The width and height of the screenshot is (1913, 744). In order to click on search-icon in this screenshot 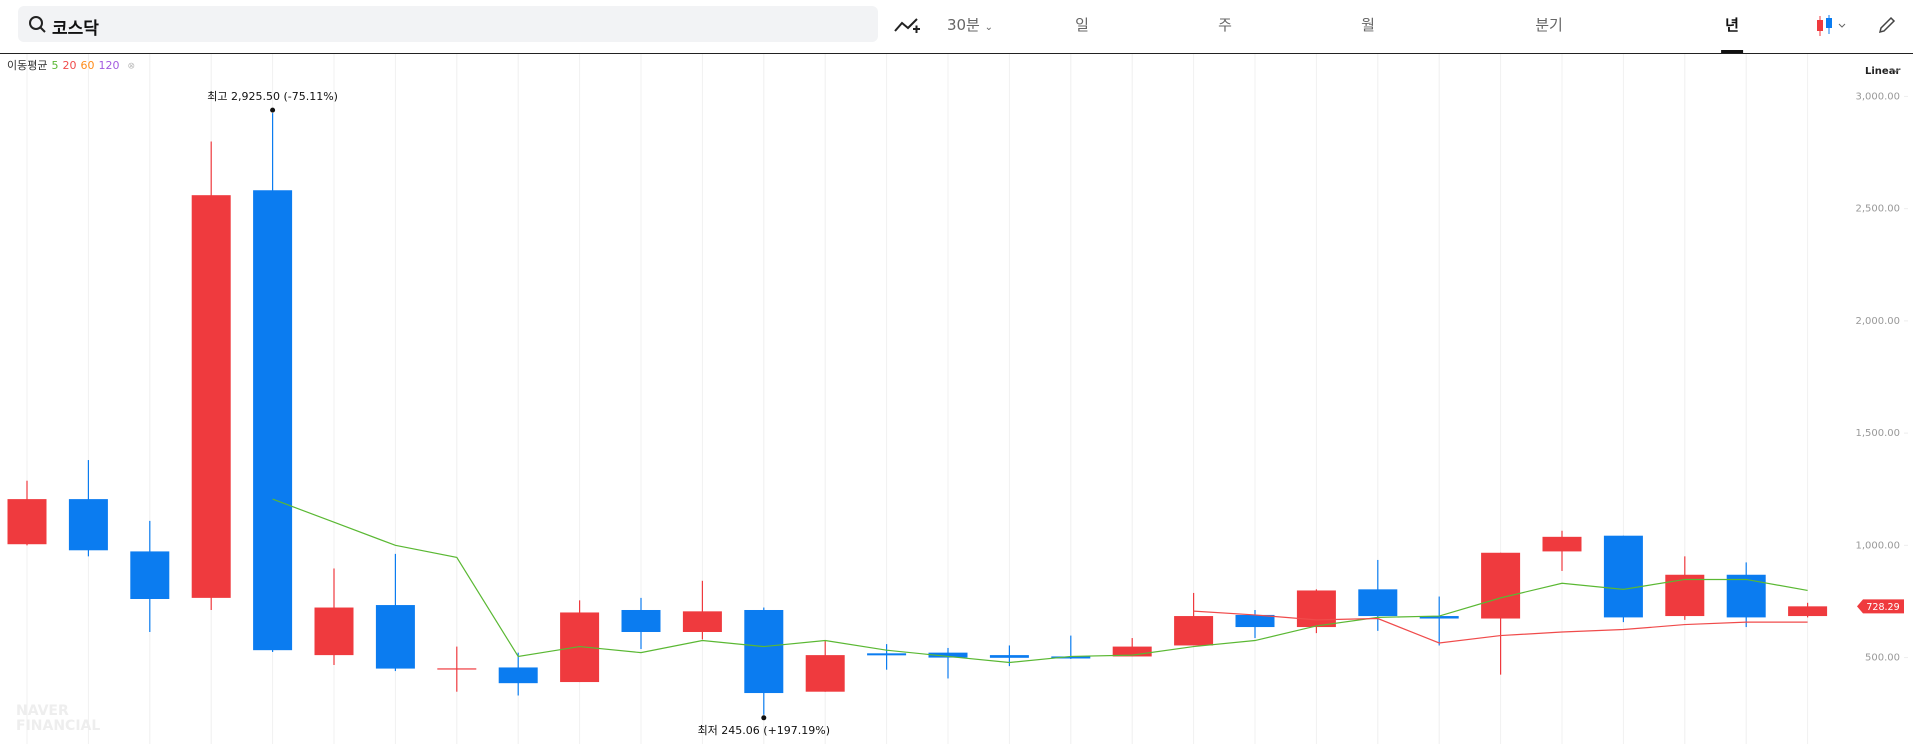, I will do `click(37, 24)`.